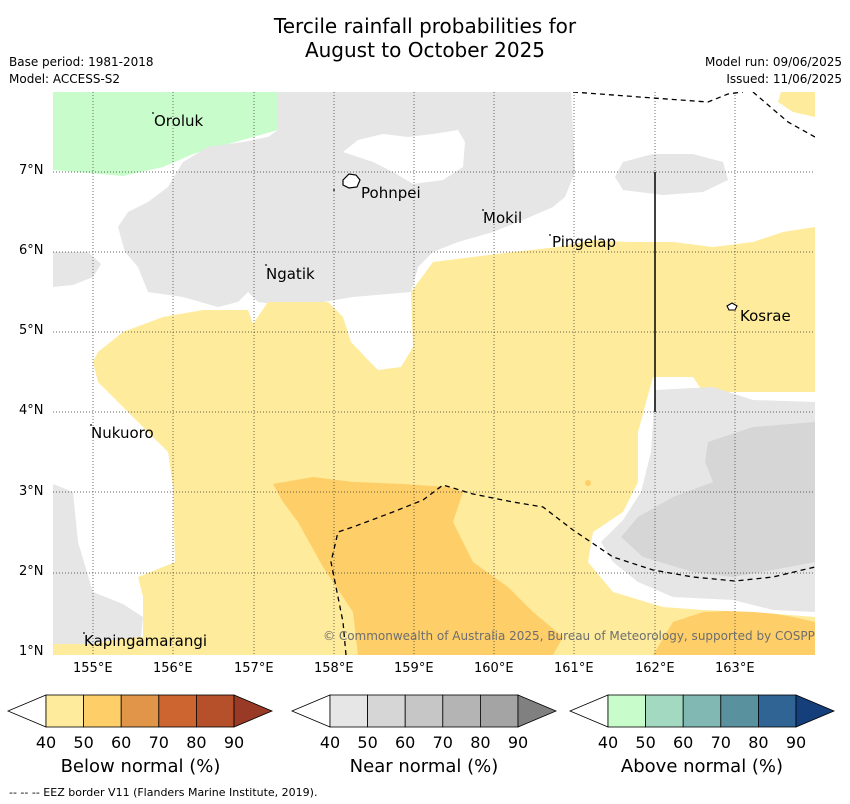 This screenshot has width=850, height=804. Describe the element at coordinates (414, 668) in the screenshot. I see `lon-label: 159°E` at that location.